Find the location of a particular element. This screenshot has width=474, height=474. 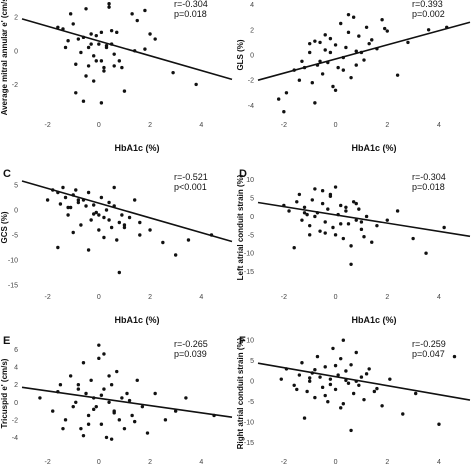

panel-1-y-tick-label-0: -2 is located at coordinates (15, 85).